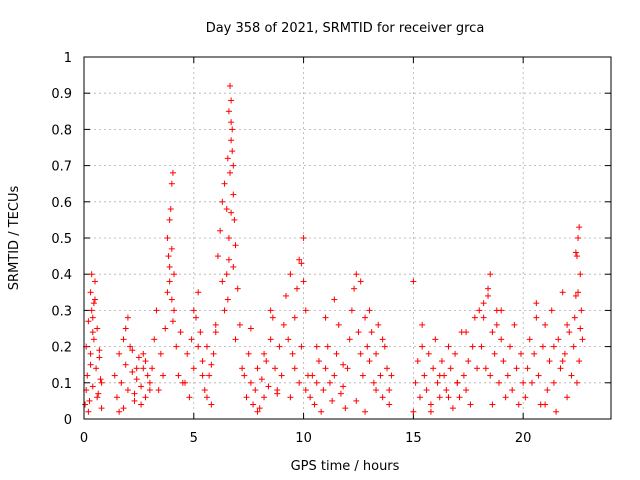 The height and width of the screenshot is (480, 640). I want to click on x-axis-title: GPS time / hours, so click(345, 466).